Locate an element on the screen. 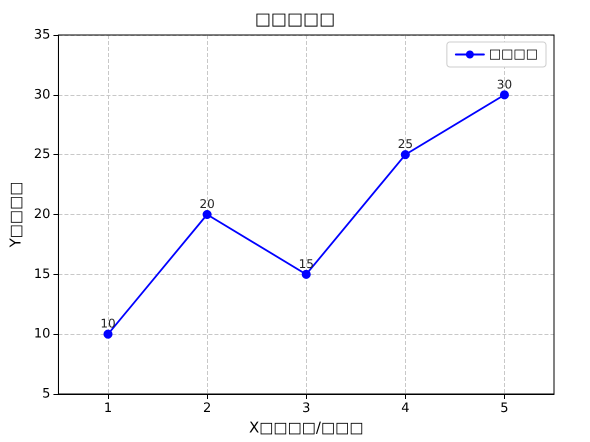 The height and width of the screenshot is (442, 590). x-axis-title: X□□□□/□□□ is located at coordinates (306, 427).